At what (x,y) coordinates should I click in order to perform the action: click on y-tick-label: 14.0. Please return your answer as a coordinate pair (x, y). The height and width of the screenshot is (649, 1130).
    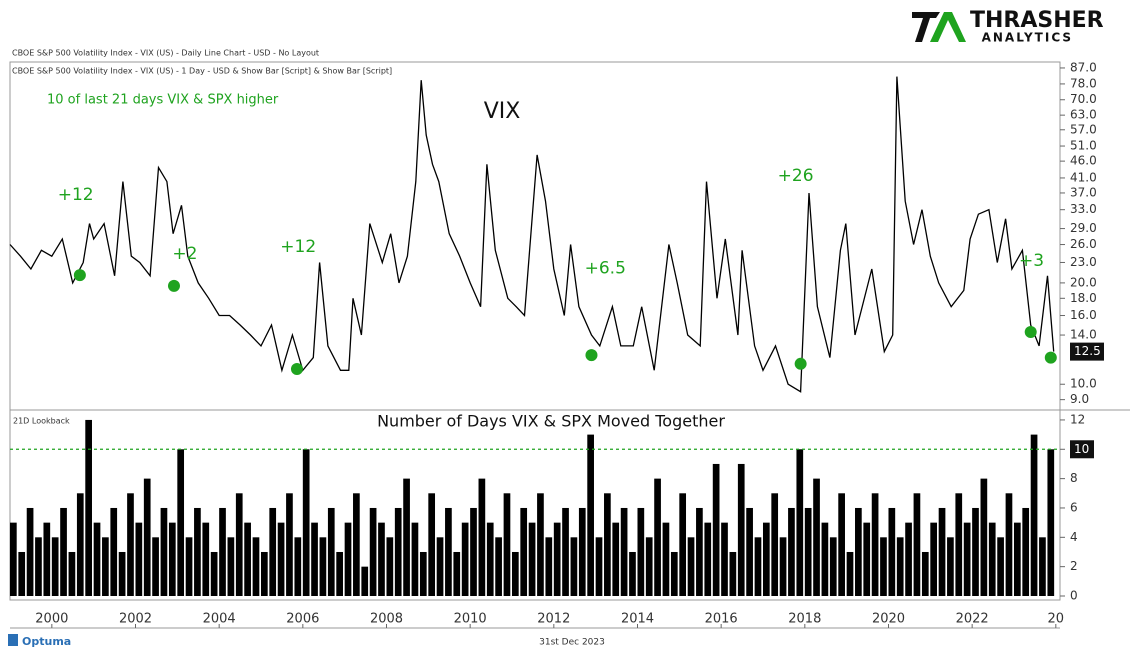
    Looking at the image, I should click on (1083, 335).